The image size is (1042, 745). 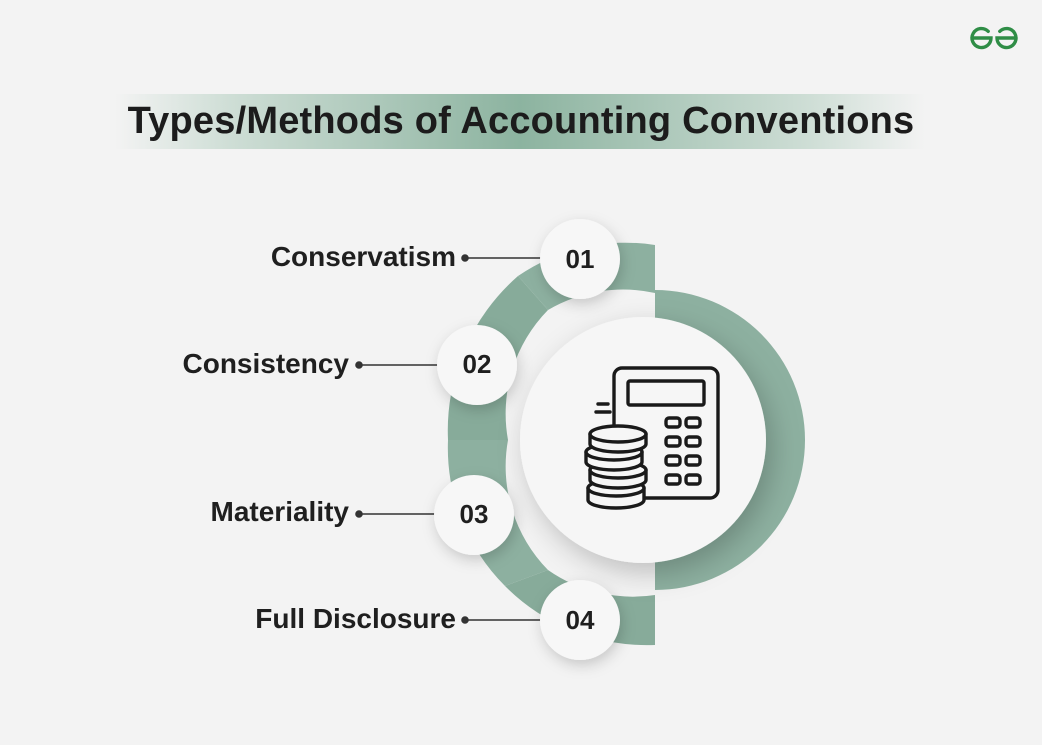 I want to click on ring-right-arc, so click(x=730, y=440).